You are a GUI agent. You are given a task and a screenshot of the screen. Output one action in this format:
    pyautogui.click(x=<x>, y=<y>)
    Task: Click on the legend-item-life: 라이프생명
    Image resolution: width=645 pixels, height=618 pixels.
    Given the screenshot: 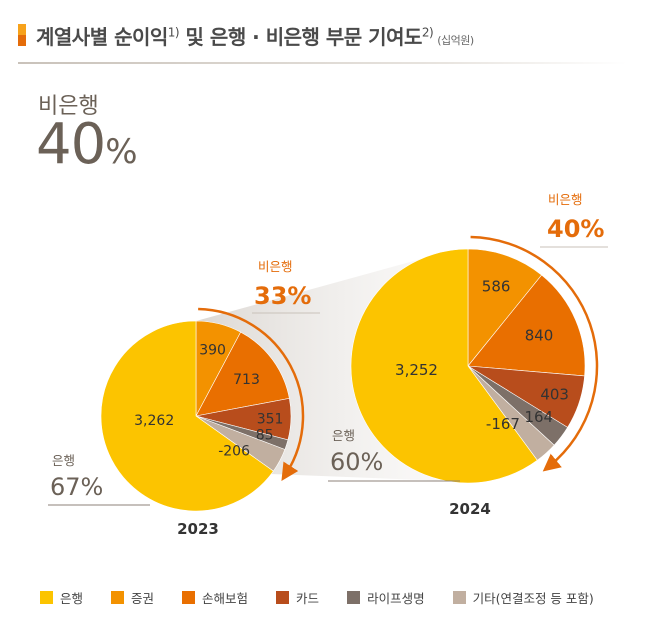 What is the action you would take?
    pyautogui.click(x=386, y=597)
    